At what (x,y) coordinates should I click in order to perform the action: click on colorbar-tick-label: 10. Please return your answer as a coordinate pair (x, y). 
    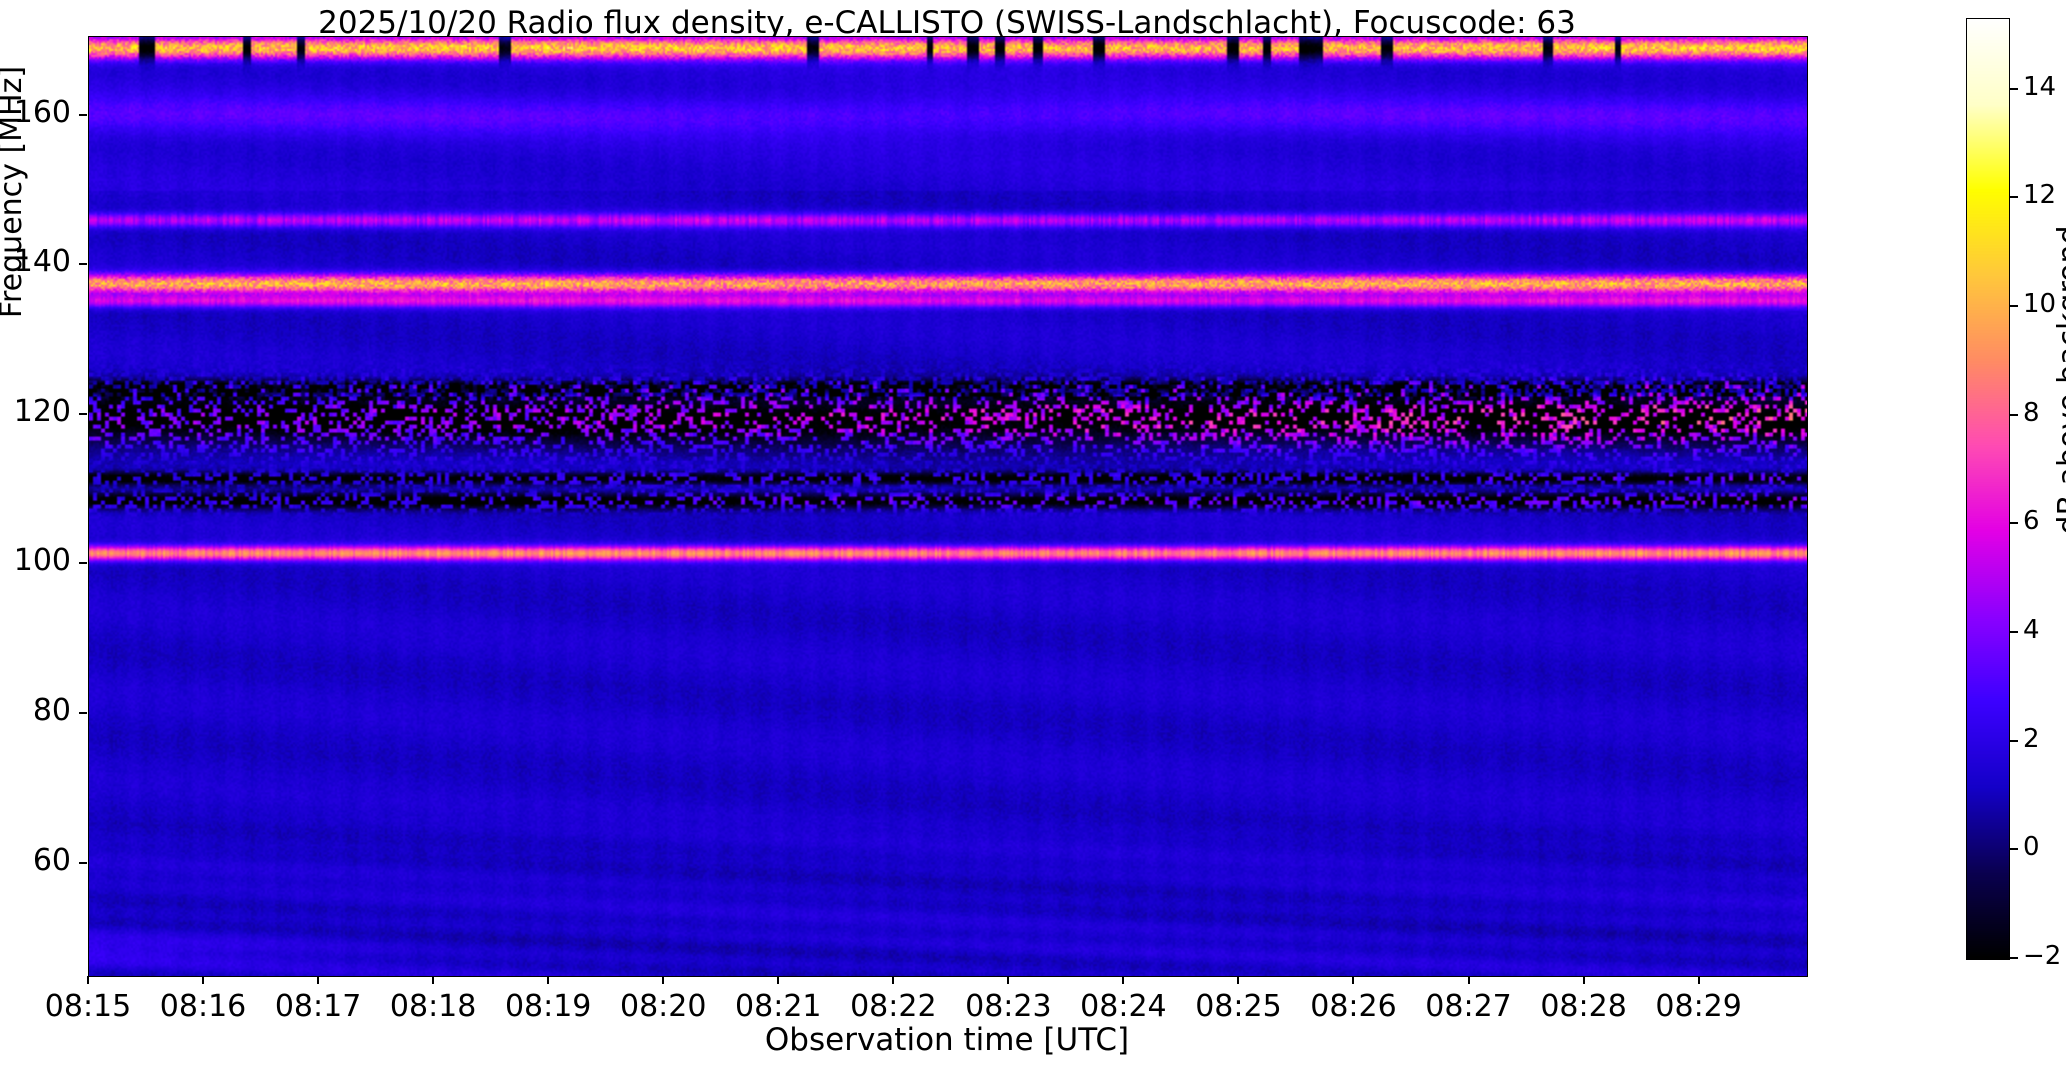
    Looking at the image, I should click on (2040, 303).